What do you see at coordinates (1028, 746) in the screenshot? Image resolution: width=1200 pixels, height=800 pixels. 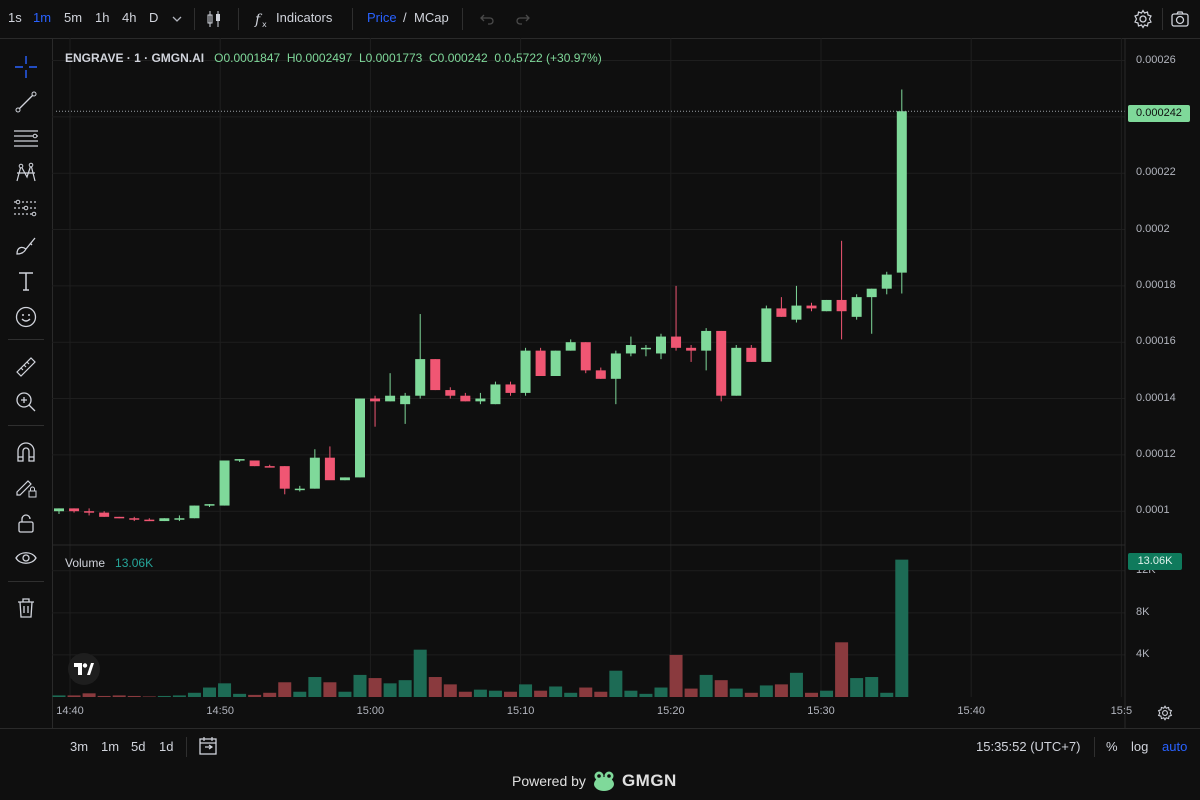 I see `clock-timezone: 15:35:52 (UTC+7)` at bounding box center [1028, 746].